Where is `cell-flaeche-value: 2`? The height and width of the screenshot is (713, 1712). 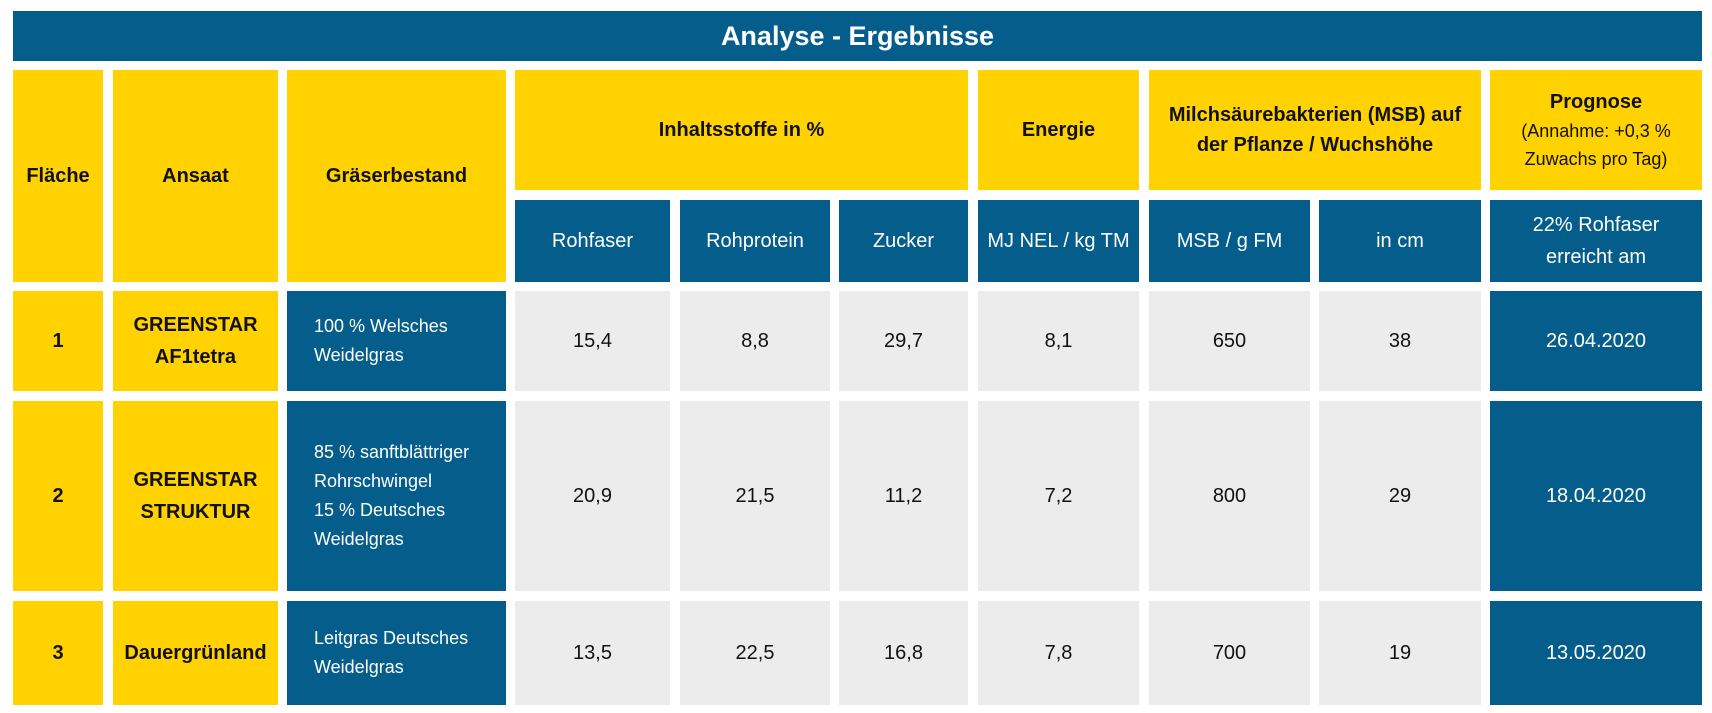
cell-flaeche-value: 2 is located at coordinates (58, 496).